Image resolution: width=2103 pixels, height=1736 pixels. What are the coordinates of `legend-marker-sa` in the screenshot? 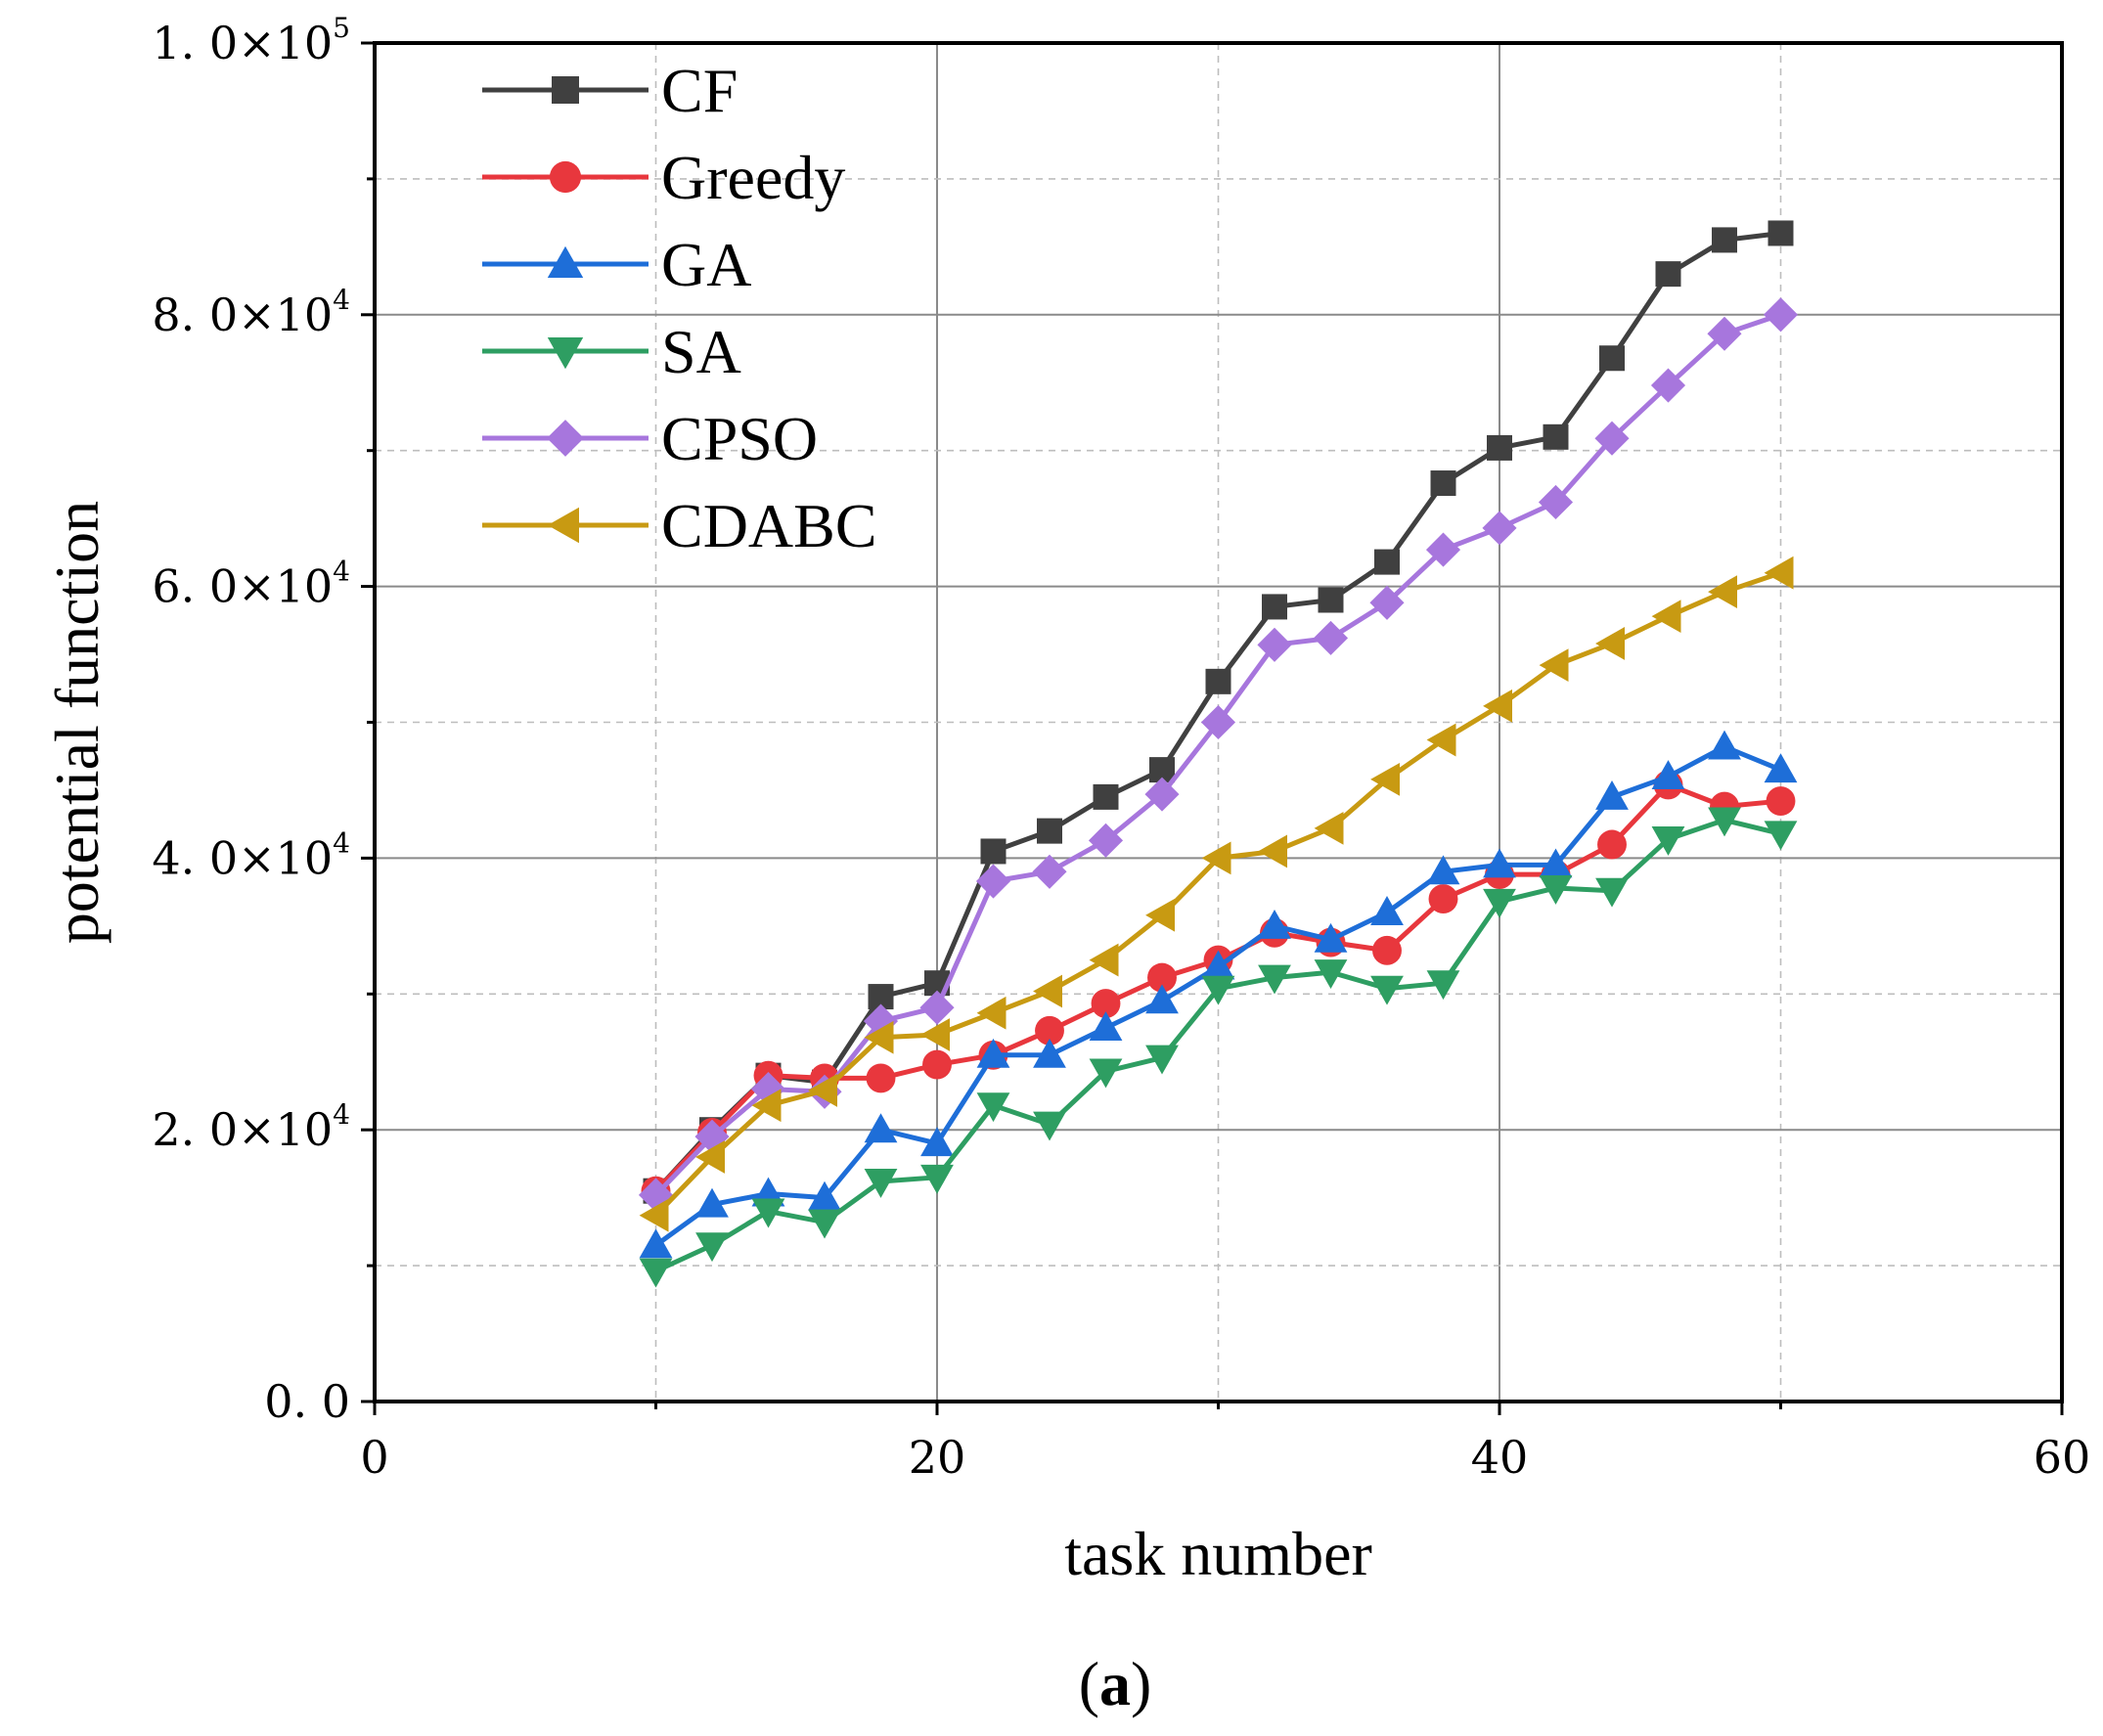 It's located at (565, 353).